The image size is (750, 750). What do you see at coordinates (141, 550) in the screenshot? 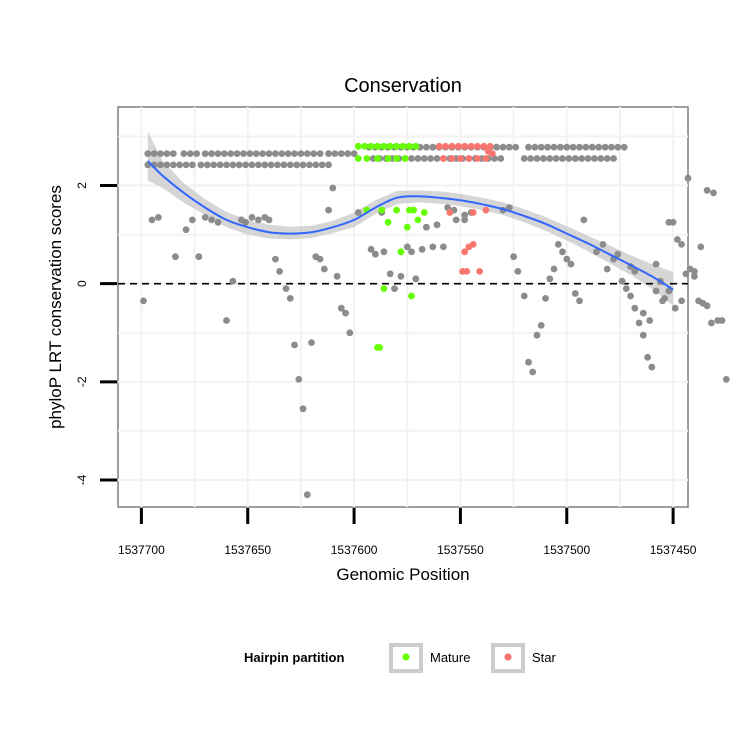
I see `x-tick-label: 1537700` at bounding box center [141, 550].